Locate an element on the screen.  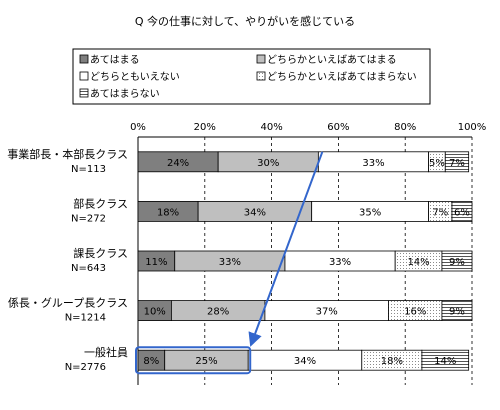
x-tick-label: 80% is located at coordinates (405, 127).